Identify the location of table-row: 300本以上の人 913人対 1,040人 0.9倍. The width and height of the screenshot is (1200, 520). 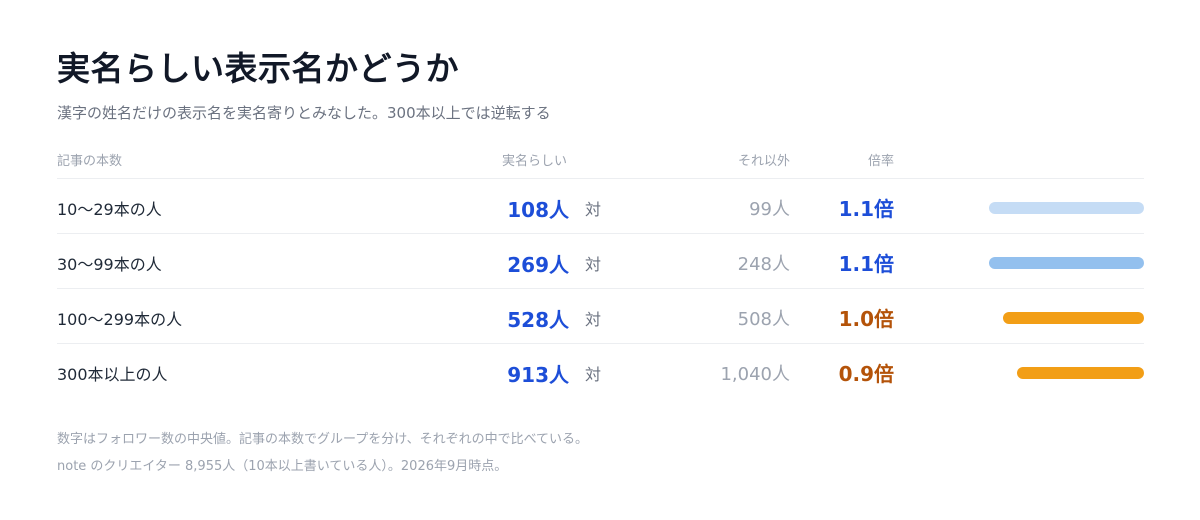
(600, 371).